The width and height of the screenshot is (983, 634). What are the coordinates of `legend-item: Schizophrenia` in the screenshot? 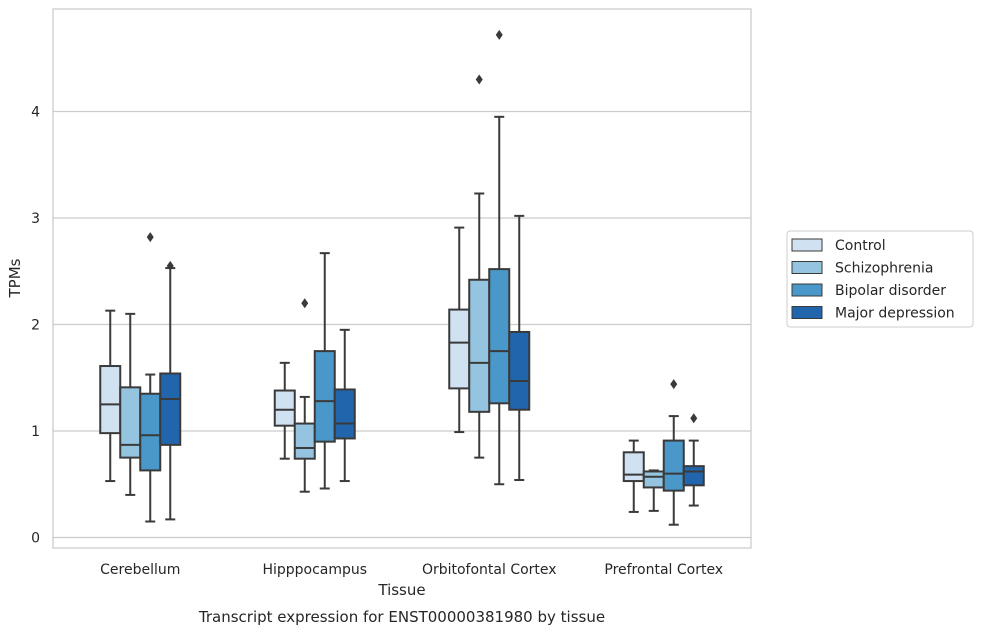 It's located at (862, 269).